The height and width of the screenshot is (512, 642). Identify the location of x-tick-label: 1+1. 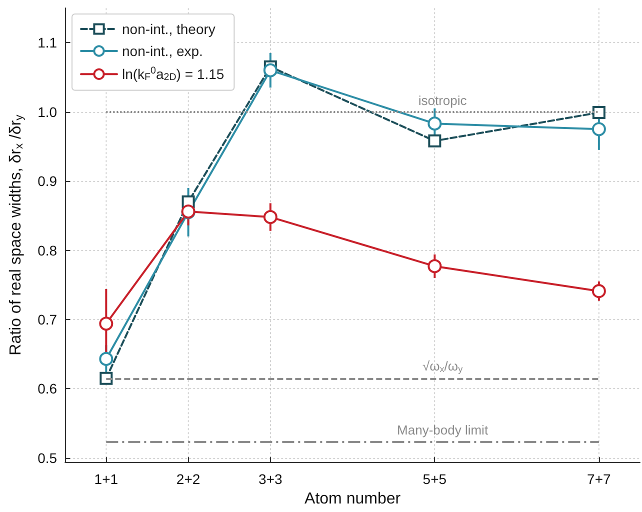
(106, 479).